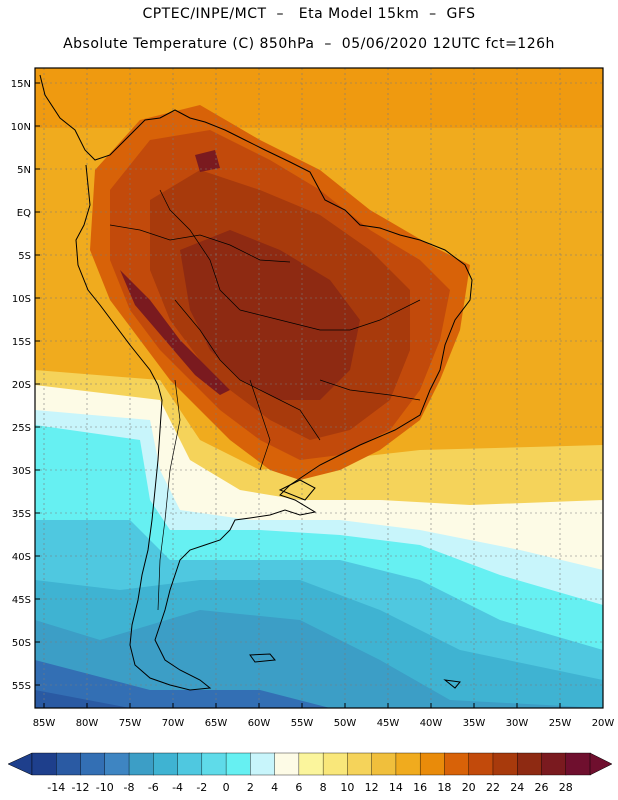 Image resolution: width=618 pixels, height=800 pixels. What do you see at coordinates (345, 723) in the screenshot?
I see `lon-label: 50W` at bounding box center [345, 723].